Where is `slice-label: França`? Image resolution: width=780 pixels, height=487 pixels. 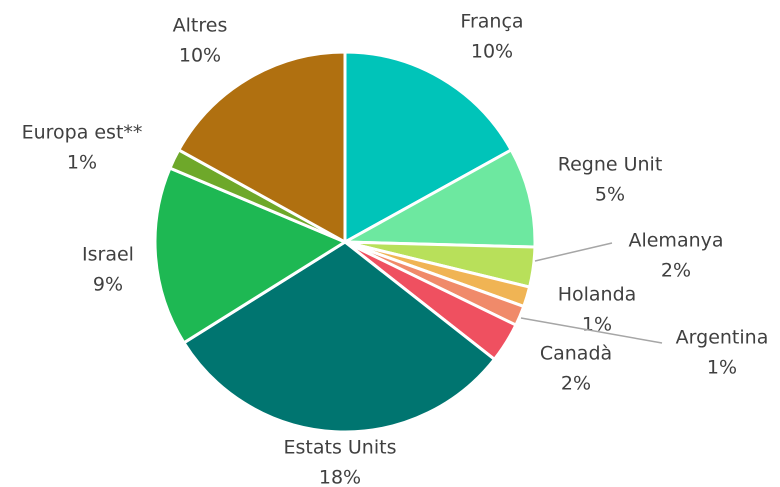
slice-label: França is located at coordinates (491, 22).